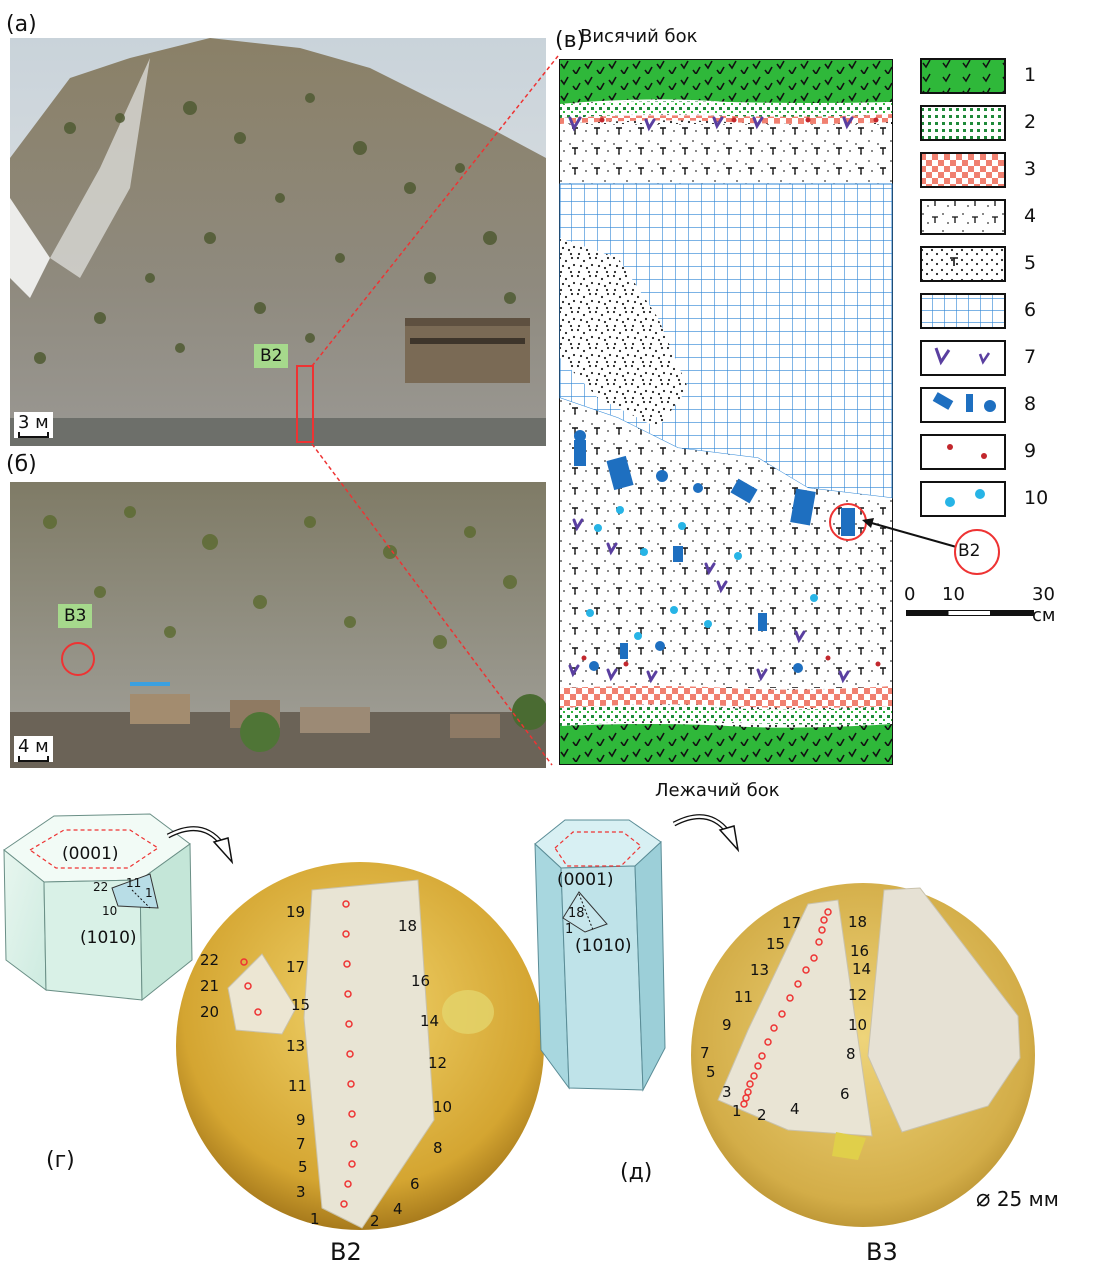  Describe the element at coordinates (845, 1094) in the screenshot. I see `b3-pt-6: 6` at that location.